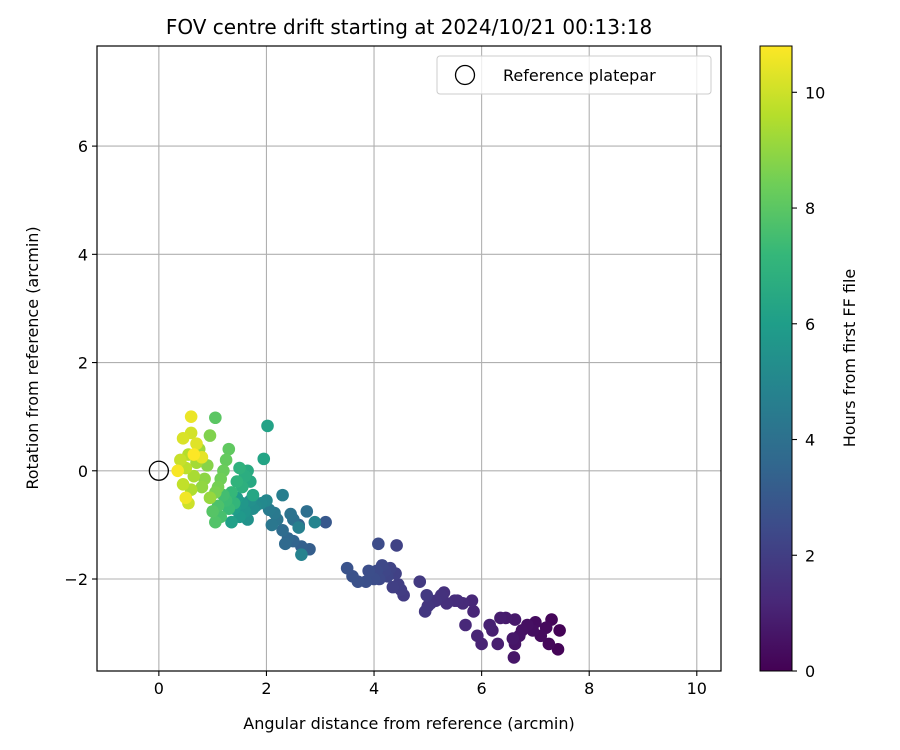  I want to click on legend-entry-reference-platepar: Reference platepar, so click(579, 75).